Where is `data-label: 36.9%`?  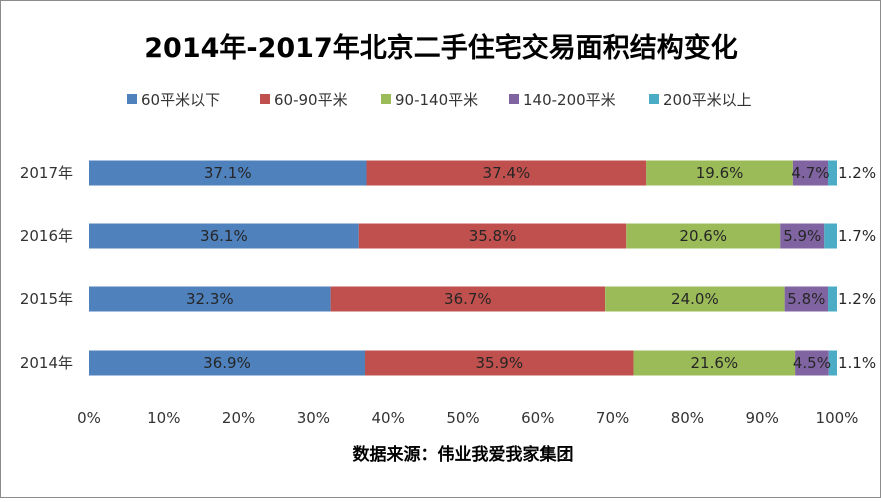 data-label: 36.9% is located at coordinates (227, 363).